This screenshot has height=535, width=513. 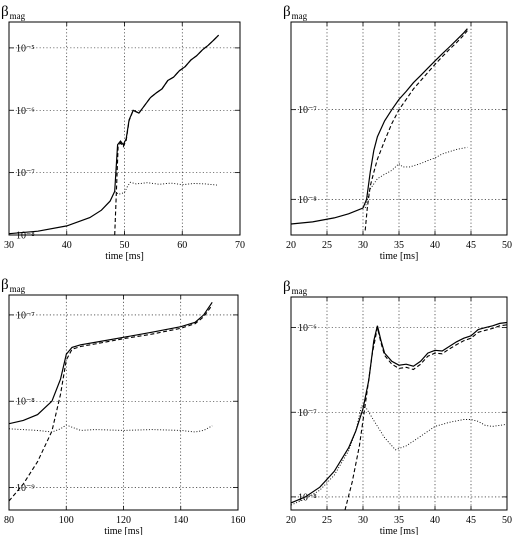 What do you see at coordinates (180, 520) in the screenshot?
I see `x-tick-label: 140` at bounding box center [180, 520].